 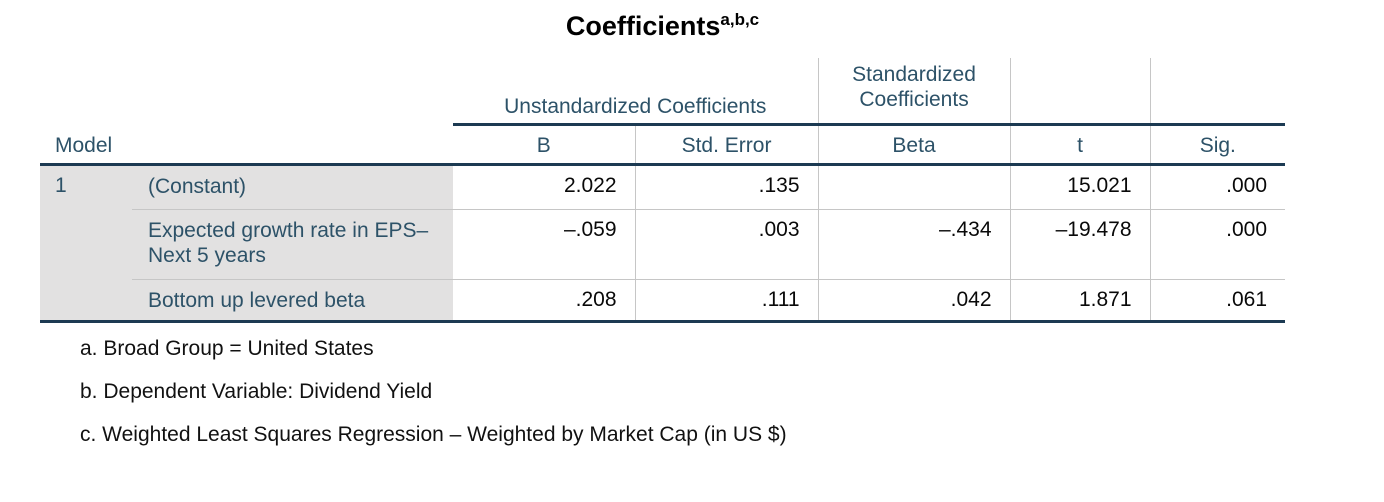 What do you see at coordinates (1080, 187) in the screenshot?
I see `cell-constant-t: 15.021` at bounding box center [1080, 187].